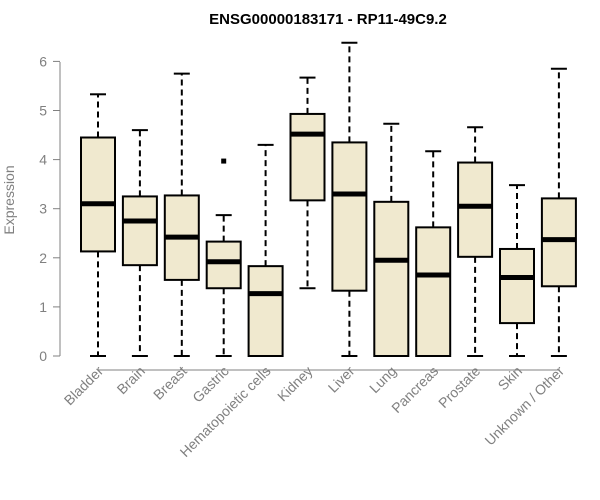  I want to click on y-tick-label: 6, so click(43, 61).